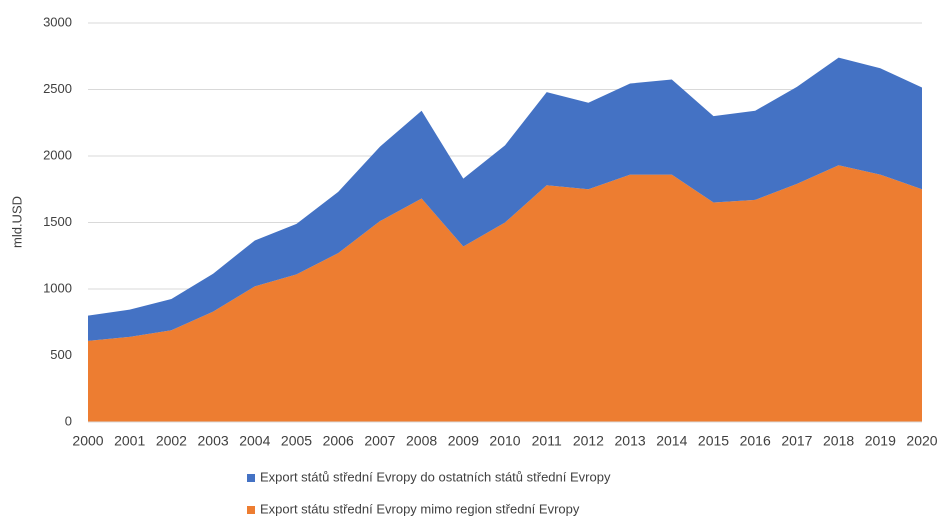 The image size is (943, 523). What do you see at coordinates (880, 441) in the screenshot?
I see `x-tick-label: 2019` at bounding box center [880, 441].